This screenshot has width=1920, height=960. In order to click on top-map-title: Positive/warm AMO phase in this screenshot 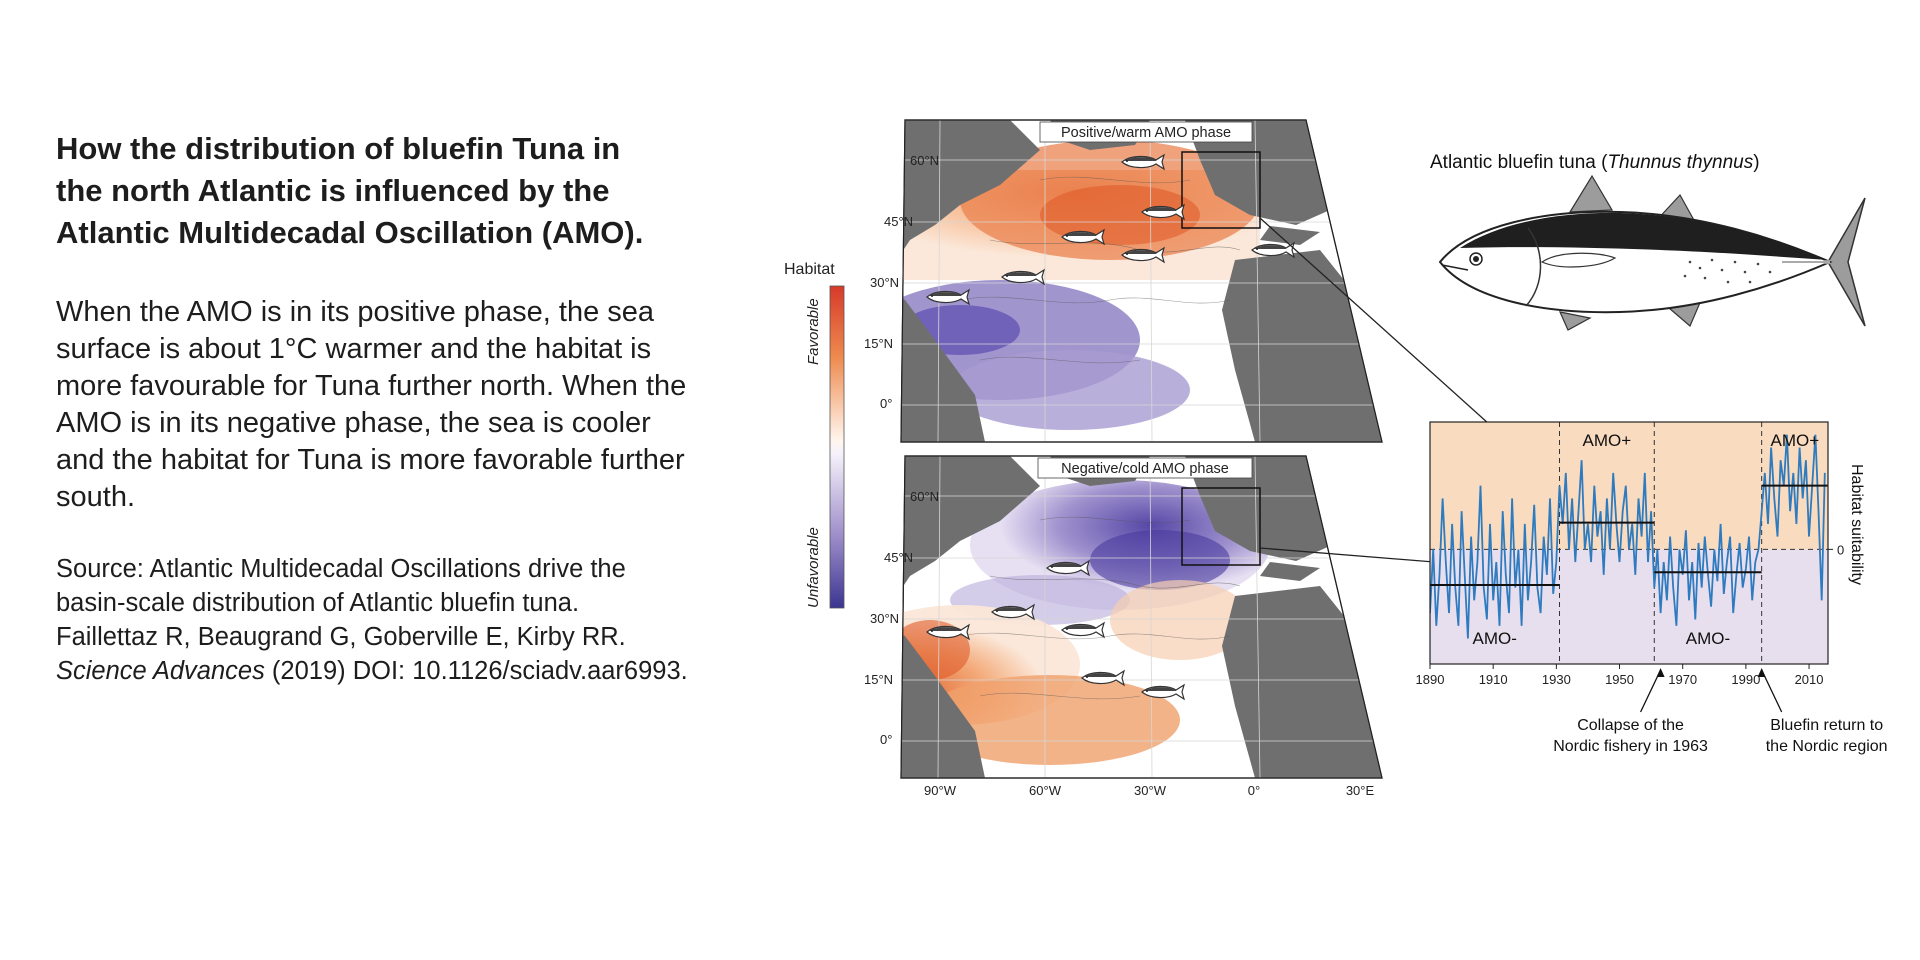, I will do `click(1146, 133)`.